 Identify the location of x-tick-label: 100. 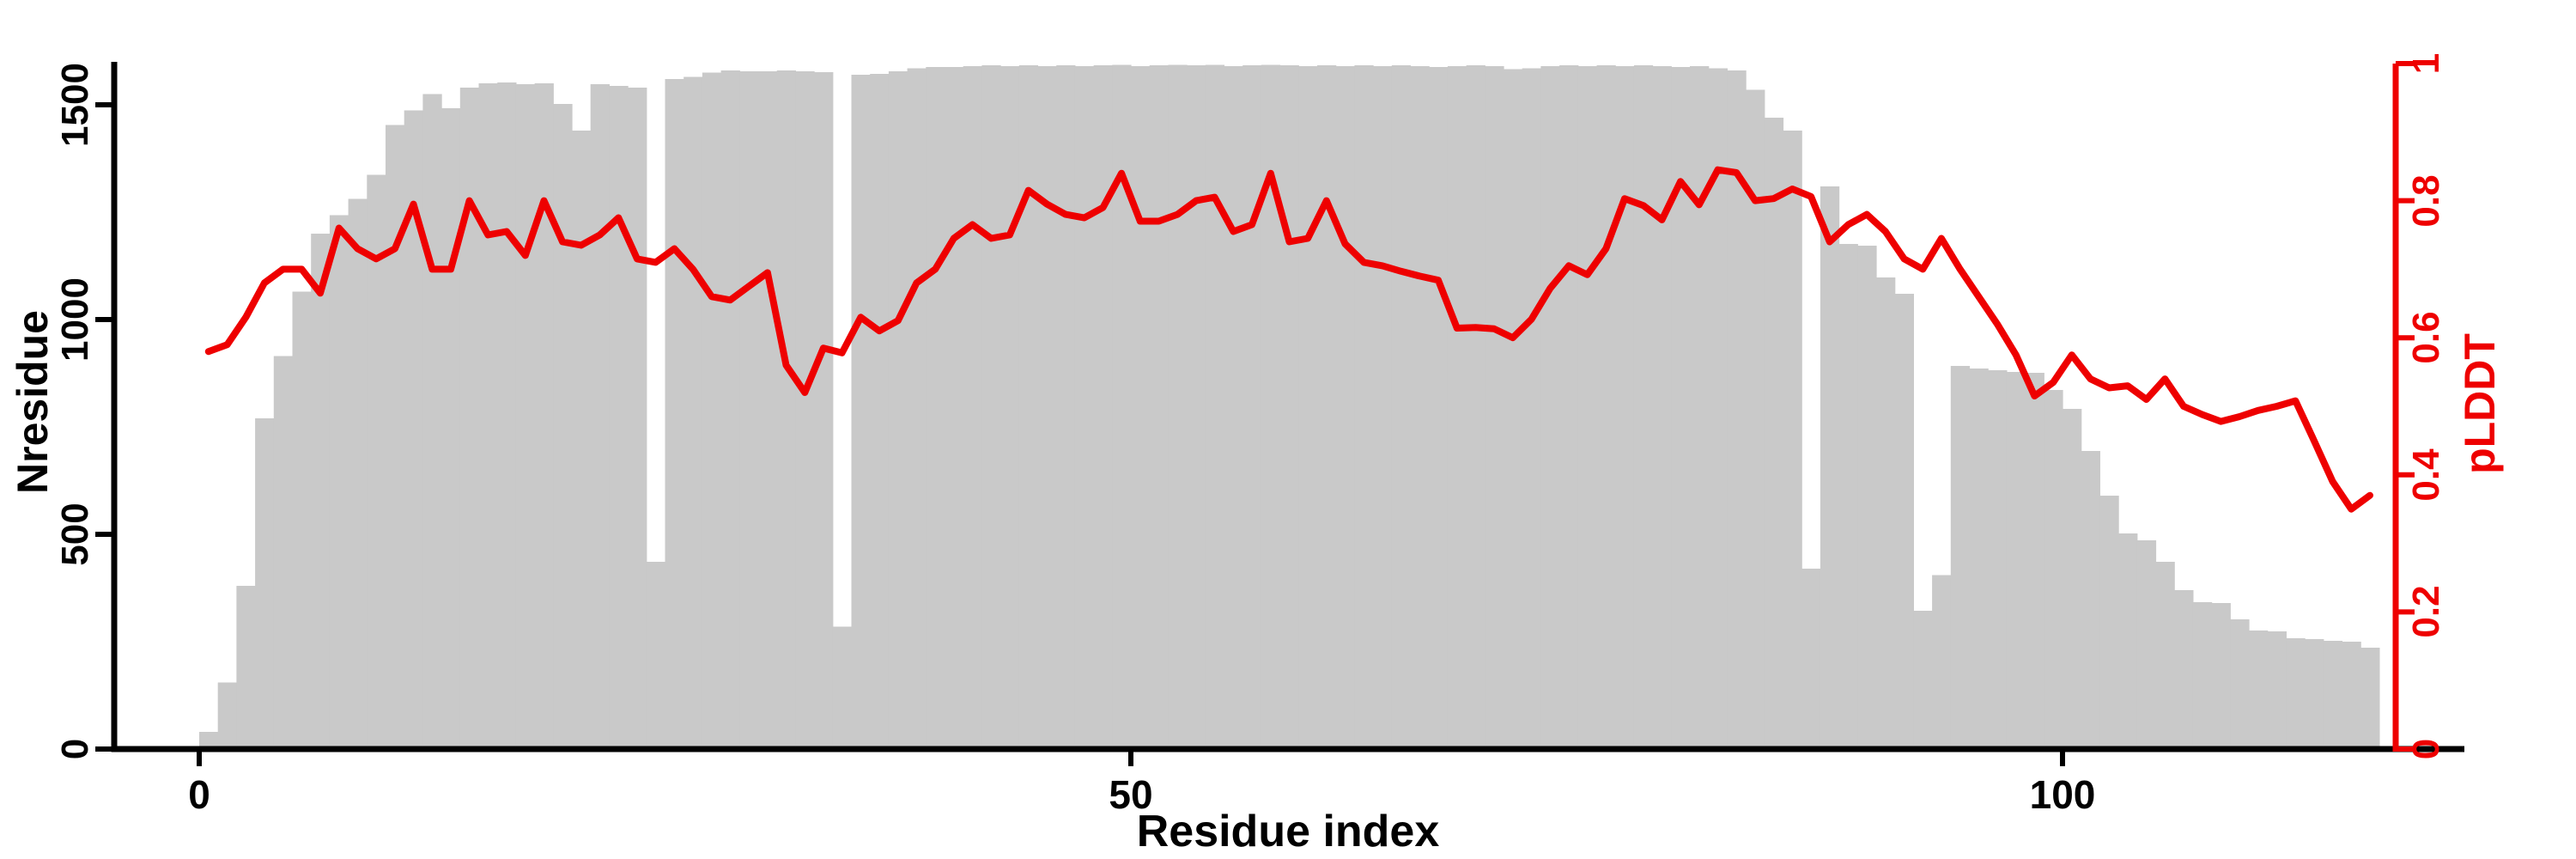
(2062, 794).